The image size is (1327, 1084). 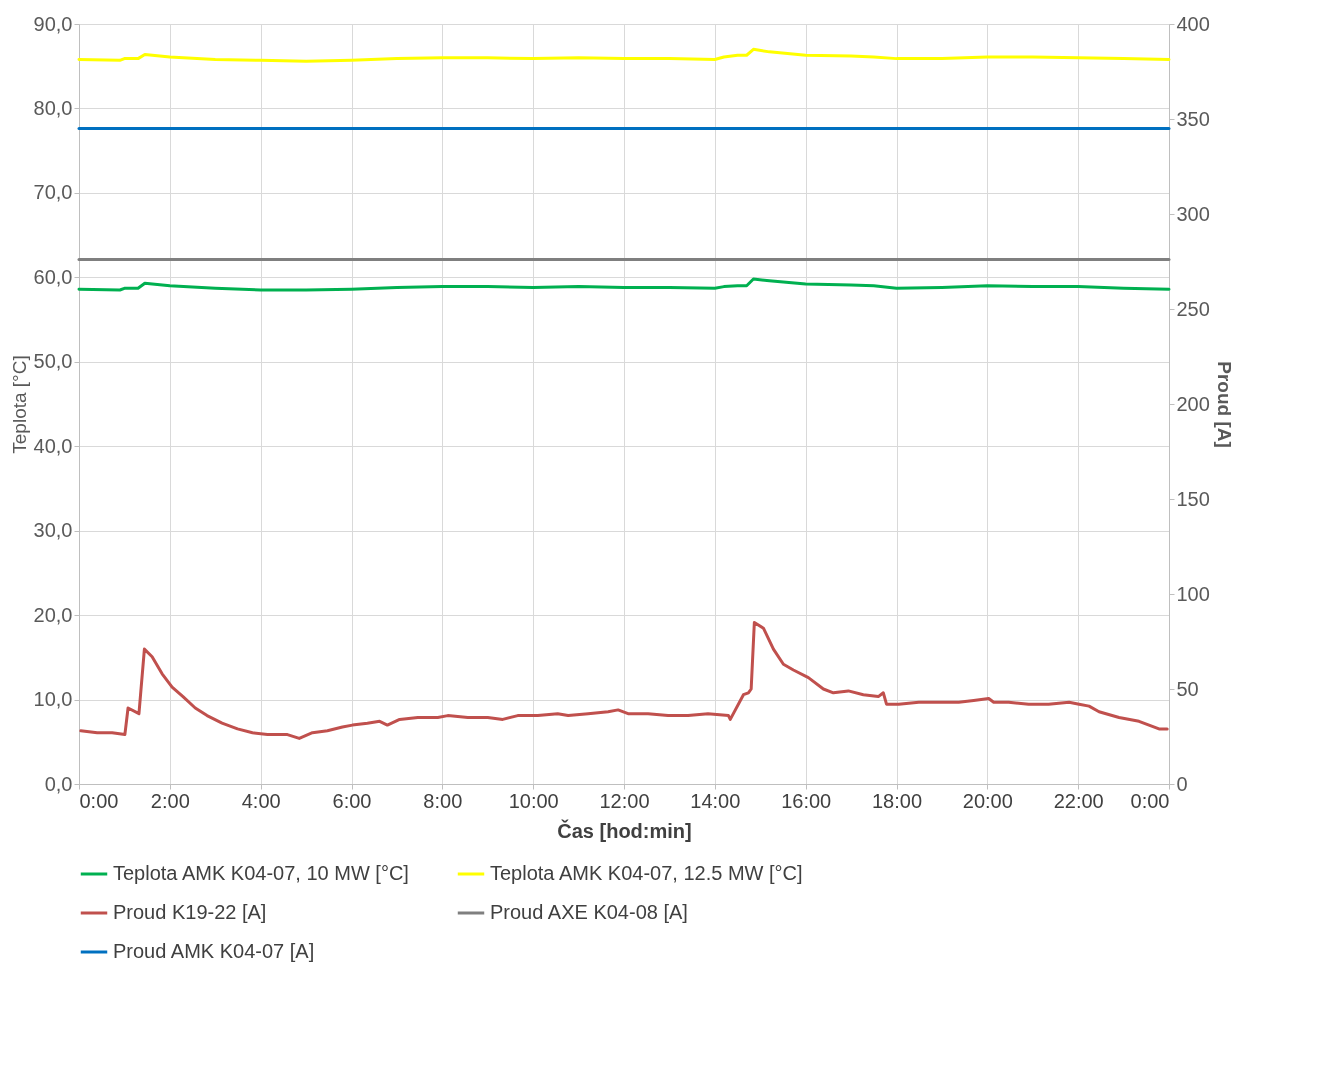 I want to click on x-tick-label: 10:00, so click(x=533, y=800).